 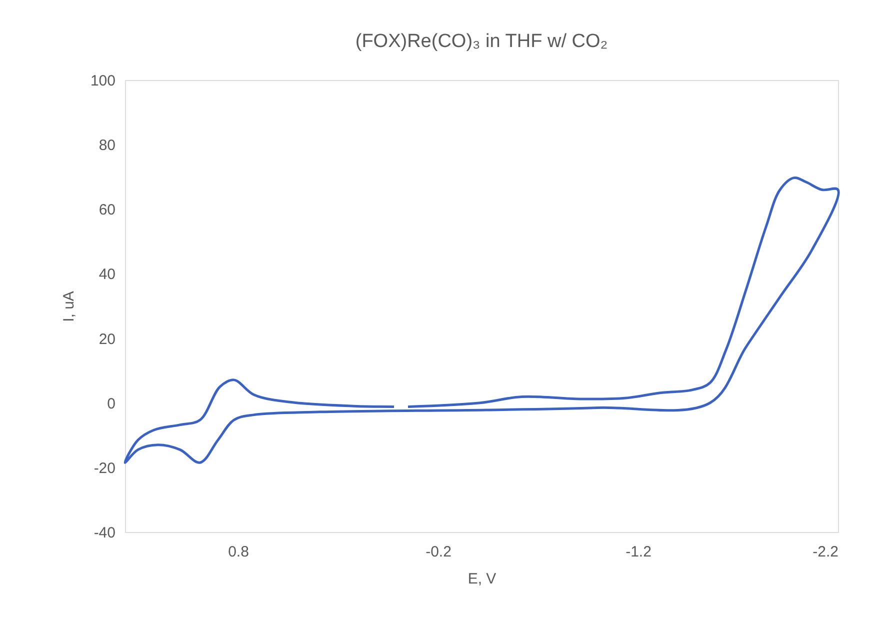 What do you see at coordinates (107, 275) in the screenshot?
I see `y-tick-label: 40` at bounding box center [107, 275].